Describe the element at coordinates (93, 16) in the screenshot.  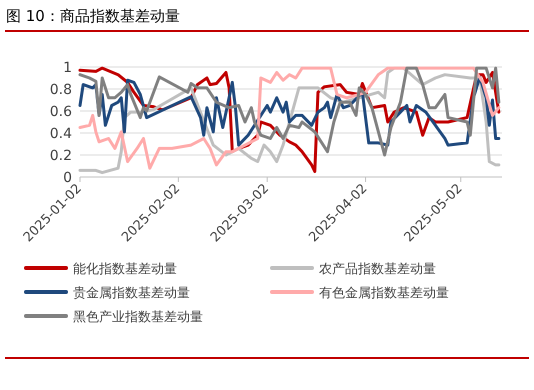
I see `chart-title: 图 10：商品指数基差动量` at that location.